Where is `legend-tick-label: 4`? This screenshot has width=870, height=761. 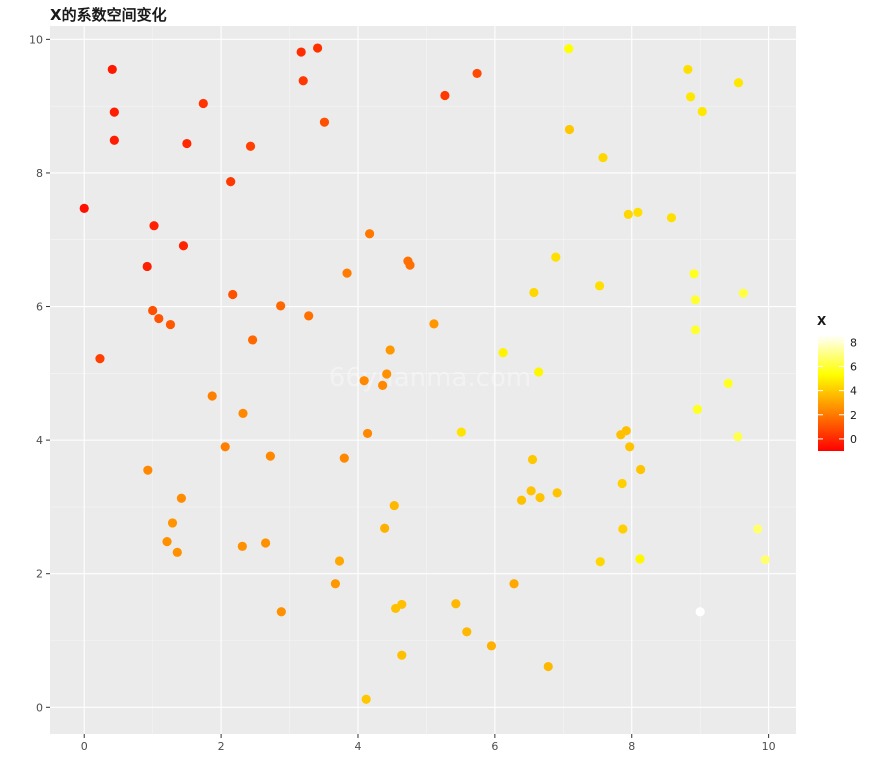 legend-tick-label: 4 is located at coordinates (853, 391).